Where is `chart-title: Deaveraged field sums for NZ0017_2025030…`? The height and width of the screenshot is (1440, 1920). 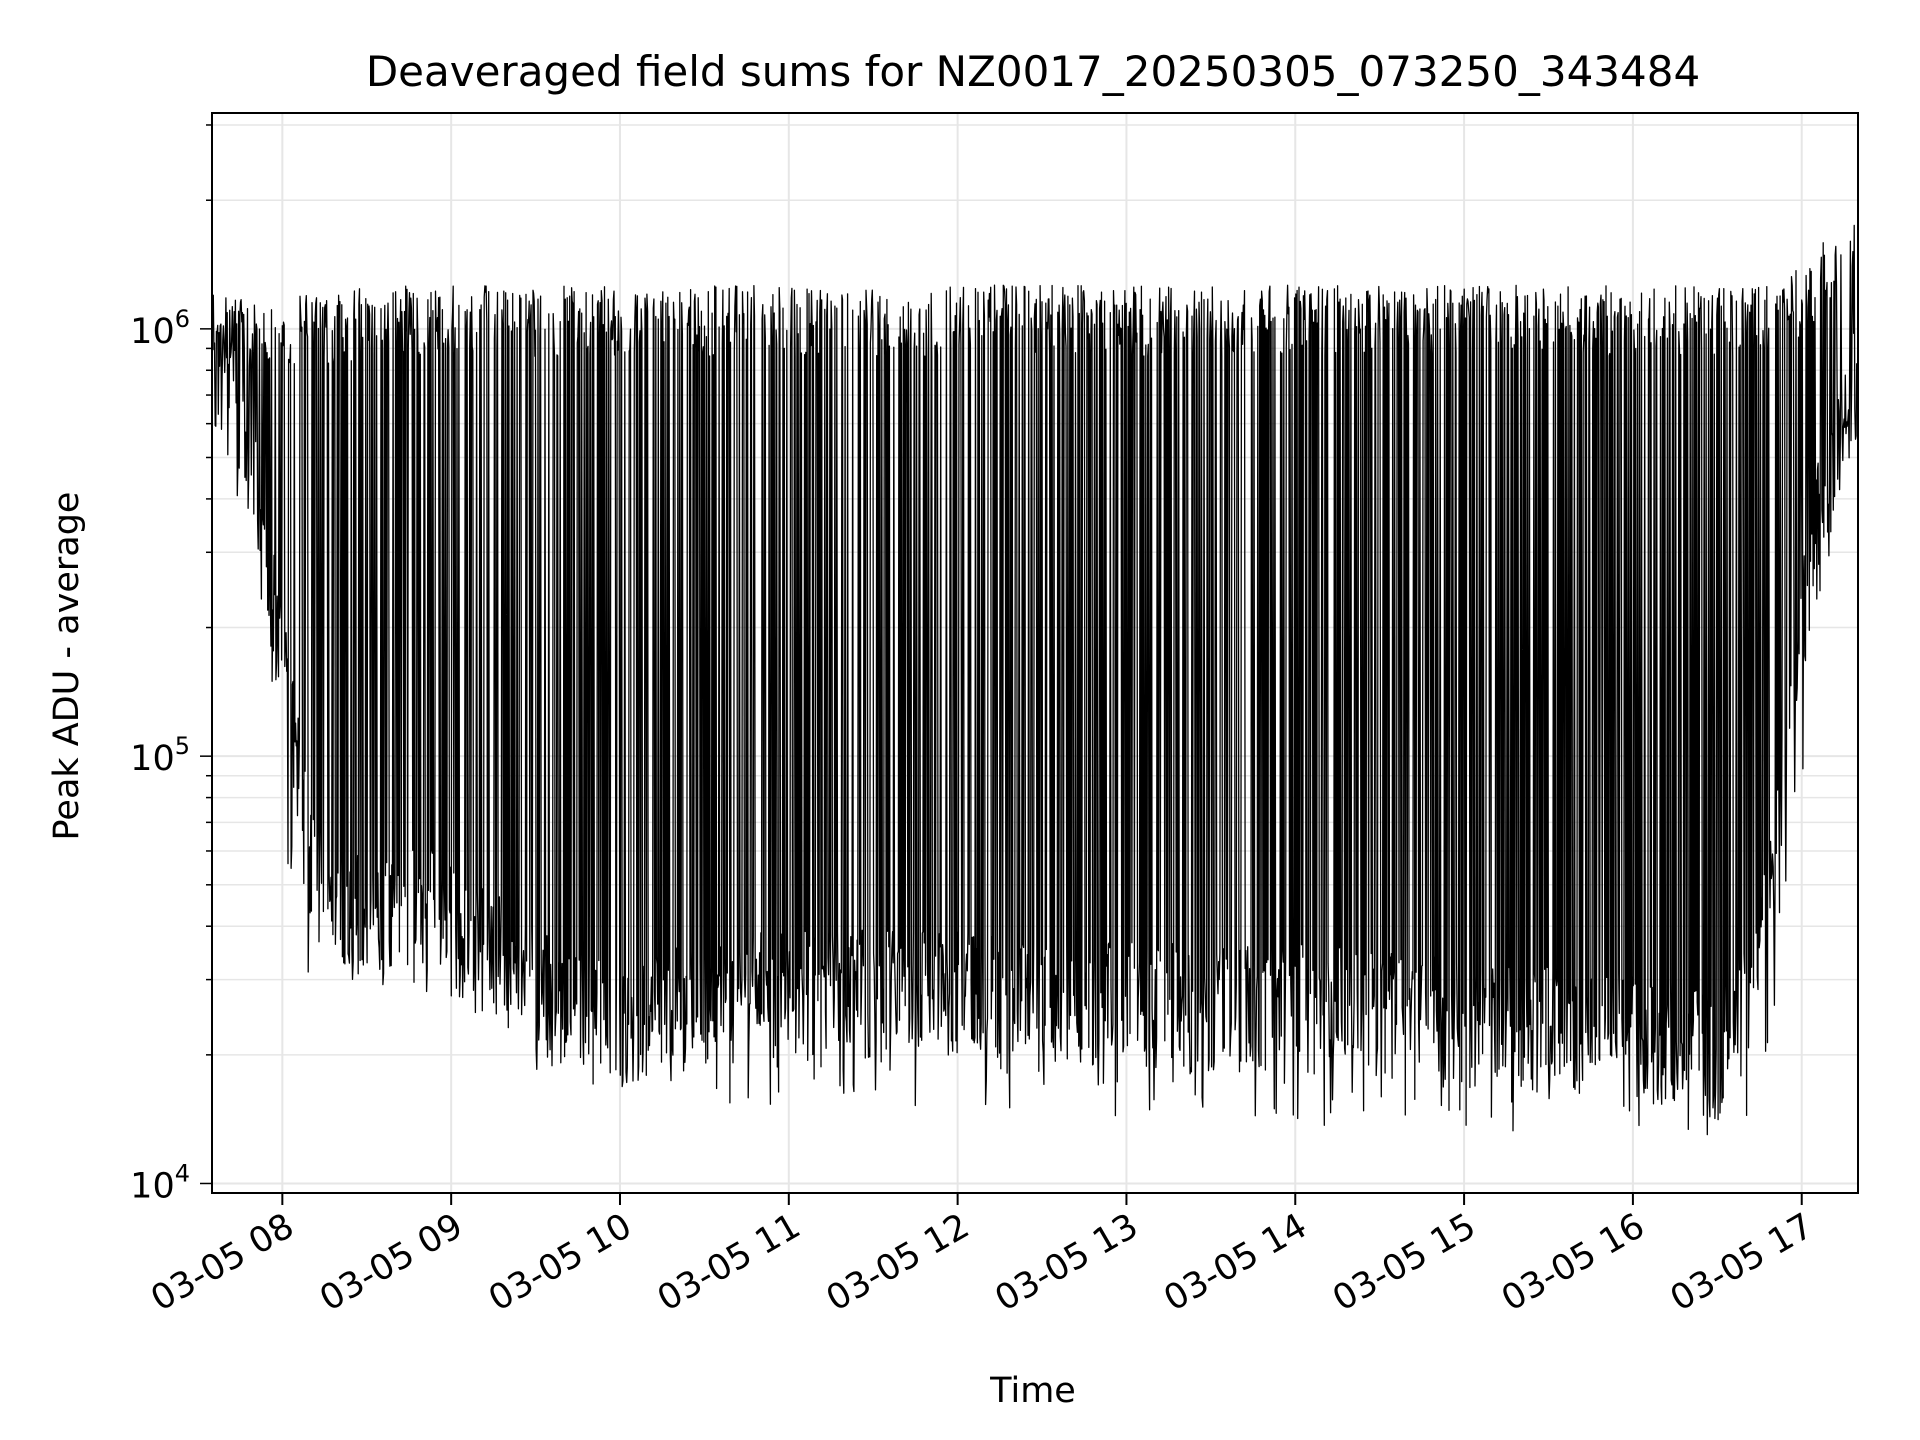 chart-title: Deaveraged field sums for NZ0017_2025030… is located at coordinates (1033, 71).